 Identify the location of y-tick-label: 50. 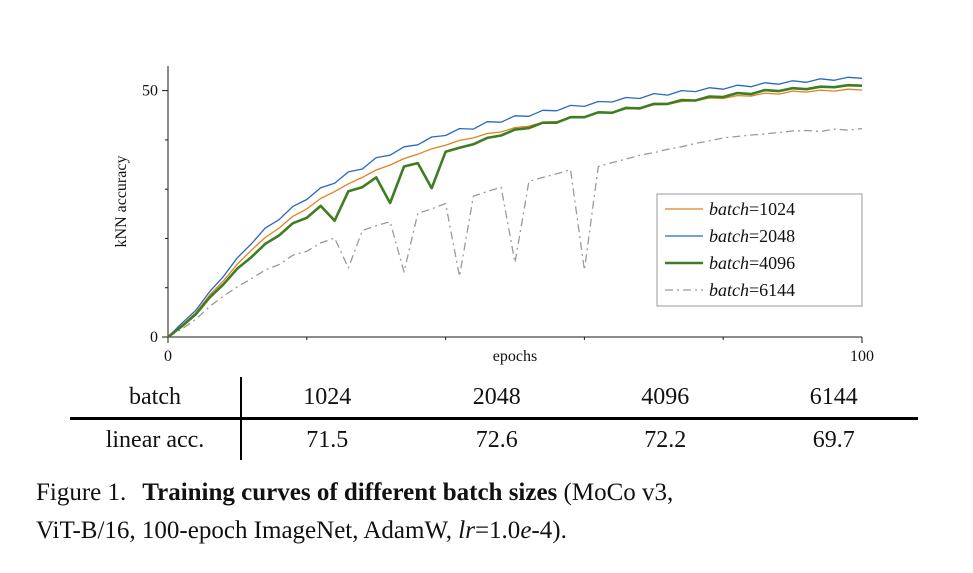
(150, 91).